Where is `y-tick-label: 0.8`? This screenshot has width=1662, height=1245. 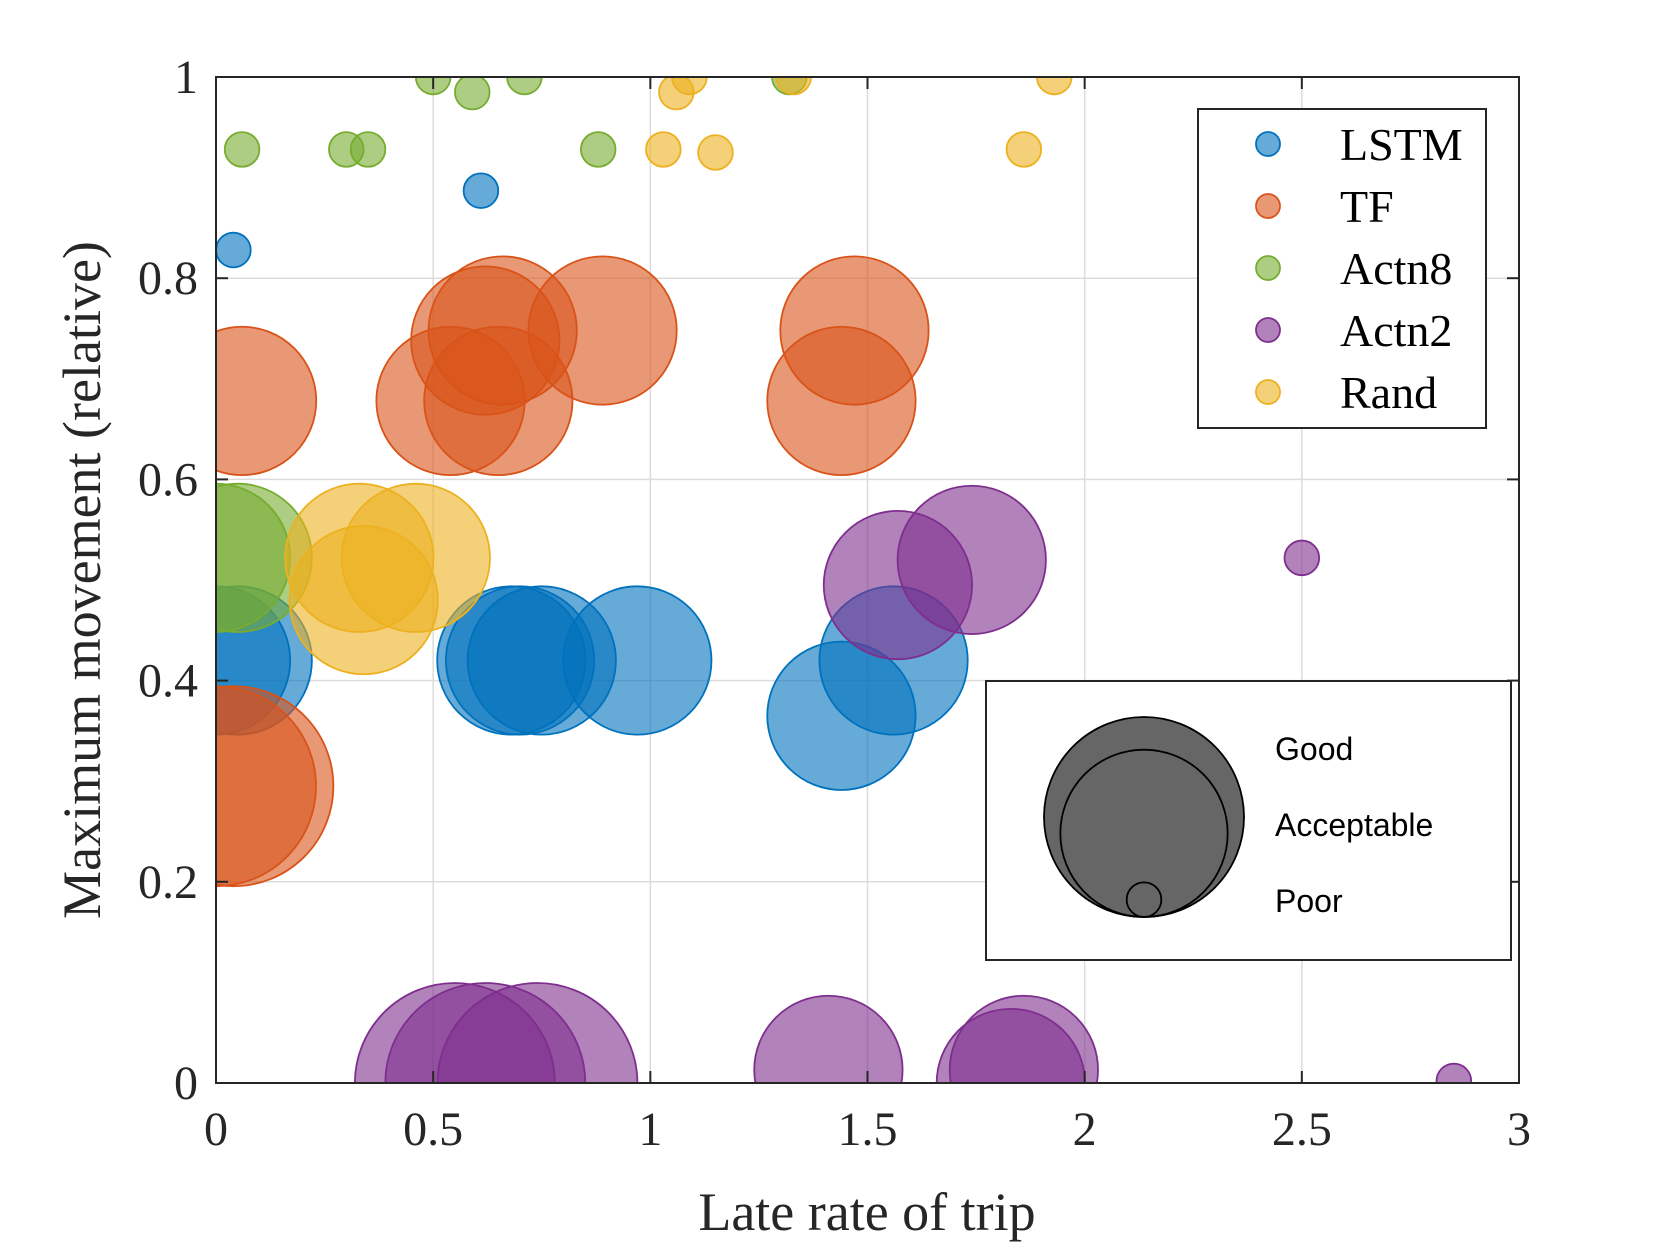
y-tick-label: 0.8 is located at coordinates (168, 278).